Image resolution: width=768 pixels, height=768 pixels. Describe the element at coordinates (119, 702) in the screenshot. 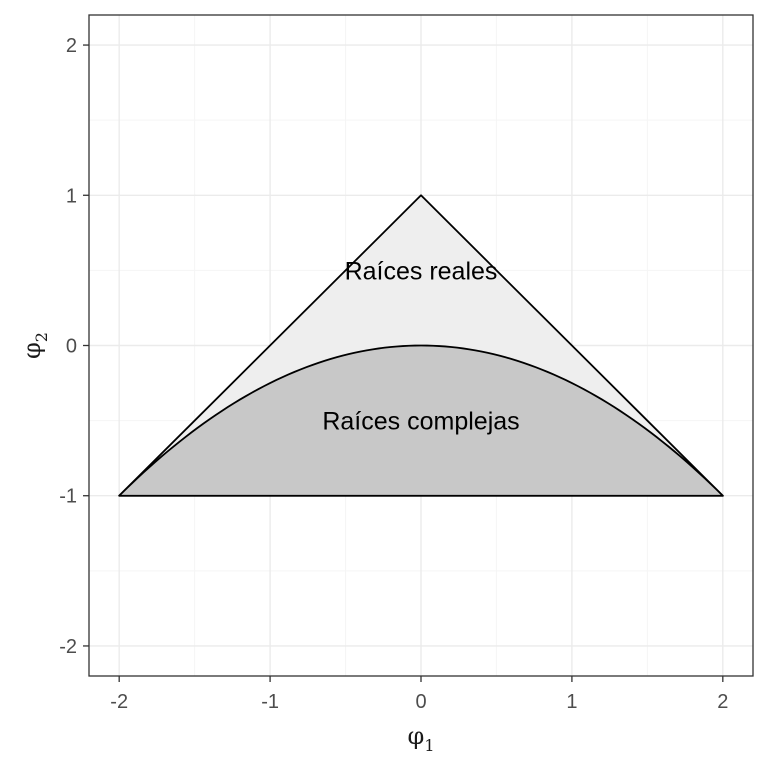

I see `x-tick-label: -2` at that location.